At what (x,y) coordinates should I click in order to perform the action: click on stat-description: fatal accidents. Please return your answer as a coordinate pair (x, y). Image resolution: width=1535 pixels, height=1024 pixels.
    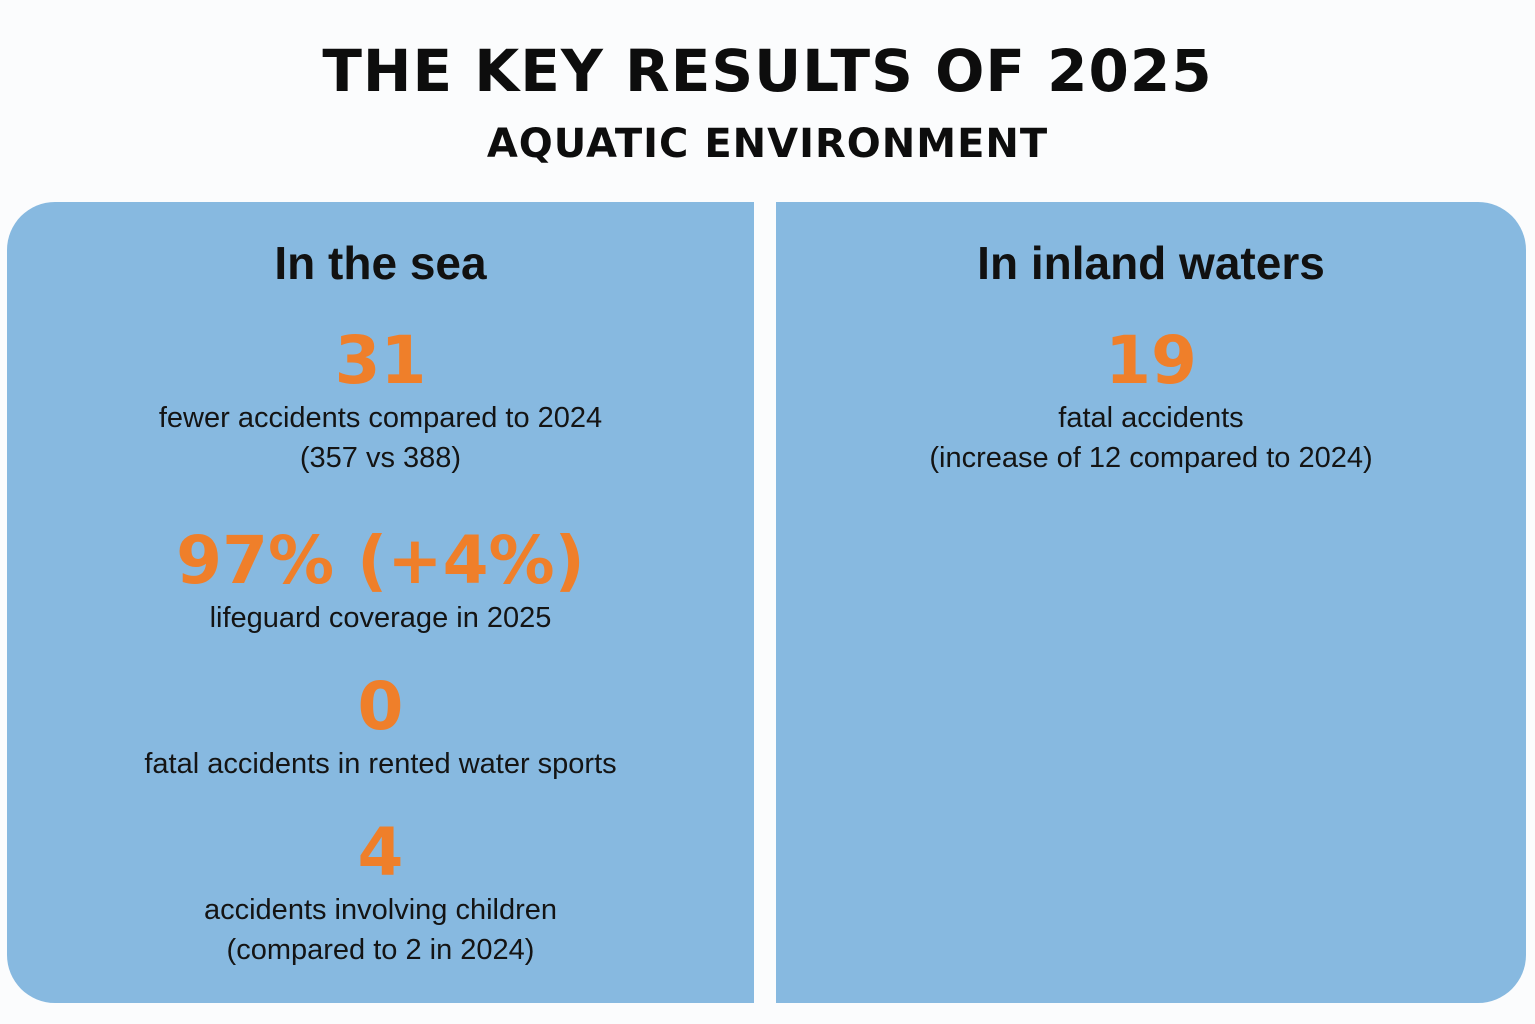
    Looking at the image, I should click on (1151, 418).